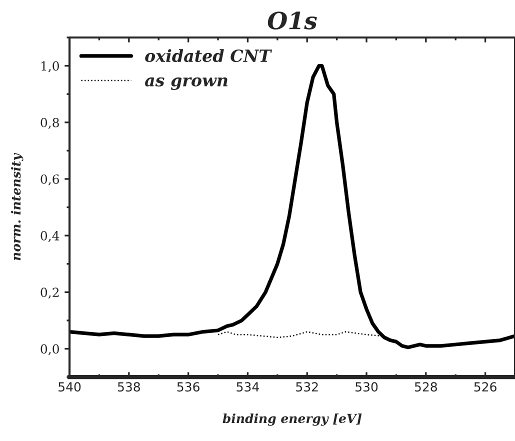 The height and width of the screenshot is (441, 515). What do you see at coordinates (425, 387) in the screenshot?
I see `x-tick-label: 528` at bounding box center [425, 387].